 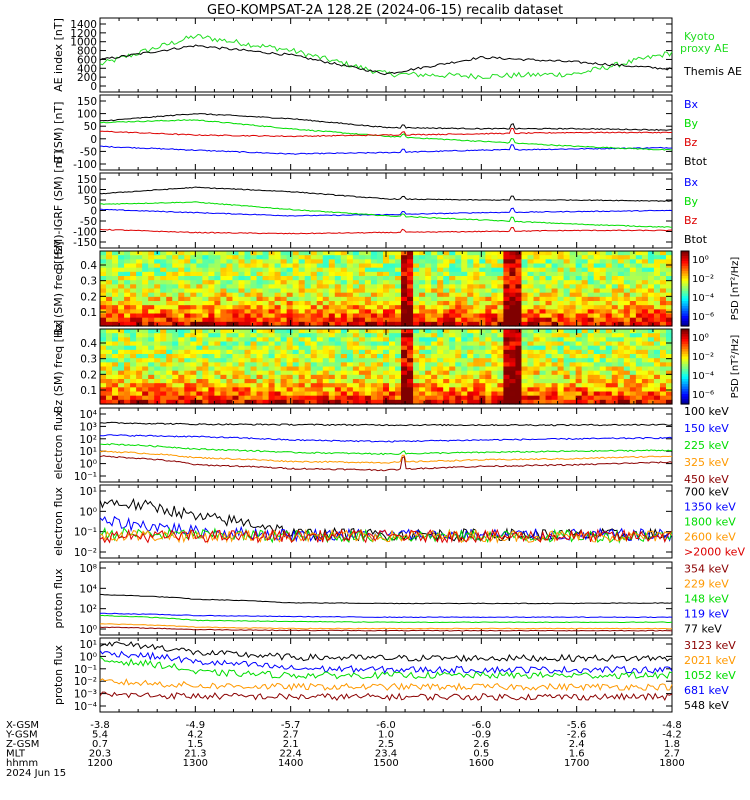 What do you see at coordinates (195, 744) in the screenshot?
I see `ephemeris-value: 1.5` at bounding box center [195, 744].